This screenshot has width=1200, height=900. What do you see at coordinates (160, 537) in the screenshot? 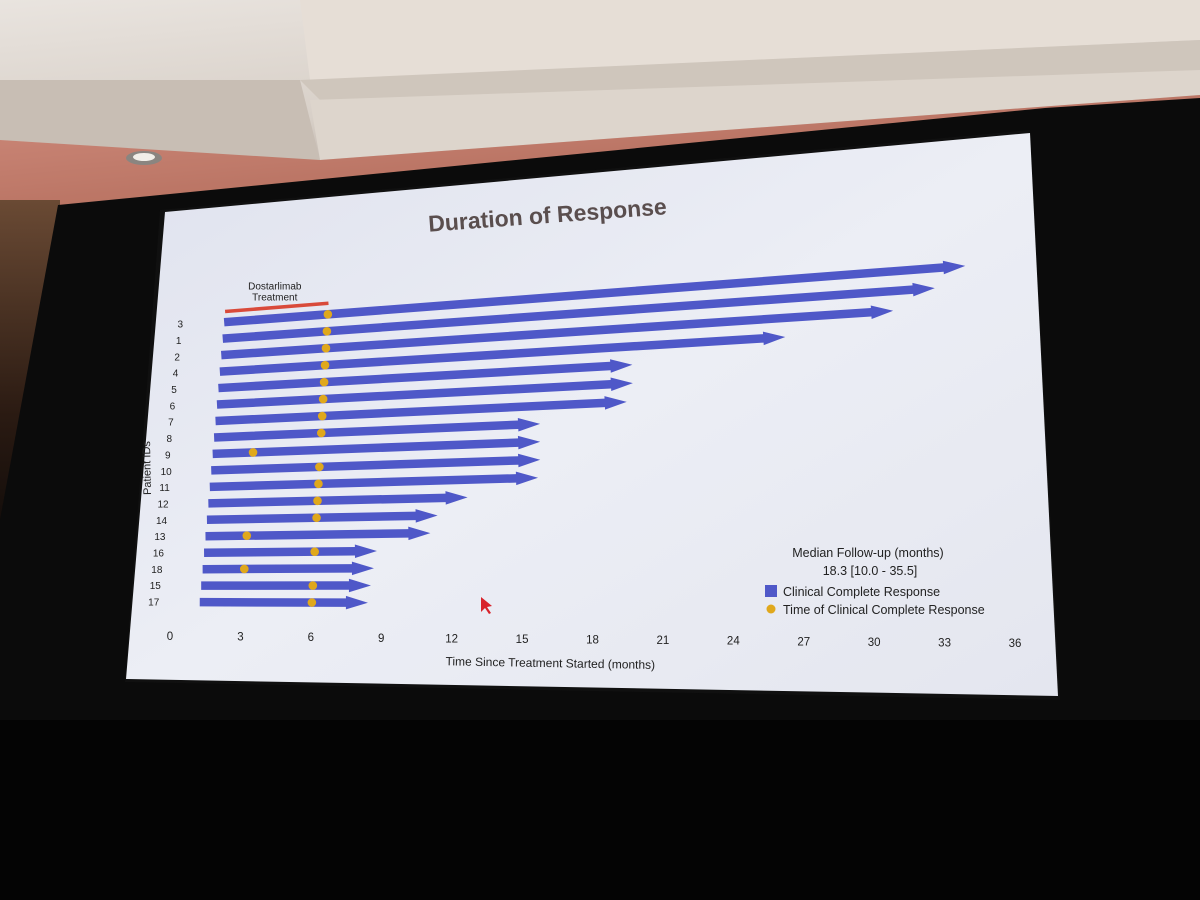
I see `patient-id-label: 13` at bounding box center [160, 537].